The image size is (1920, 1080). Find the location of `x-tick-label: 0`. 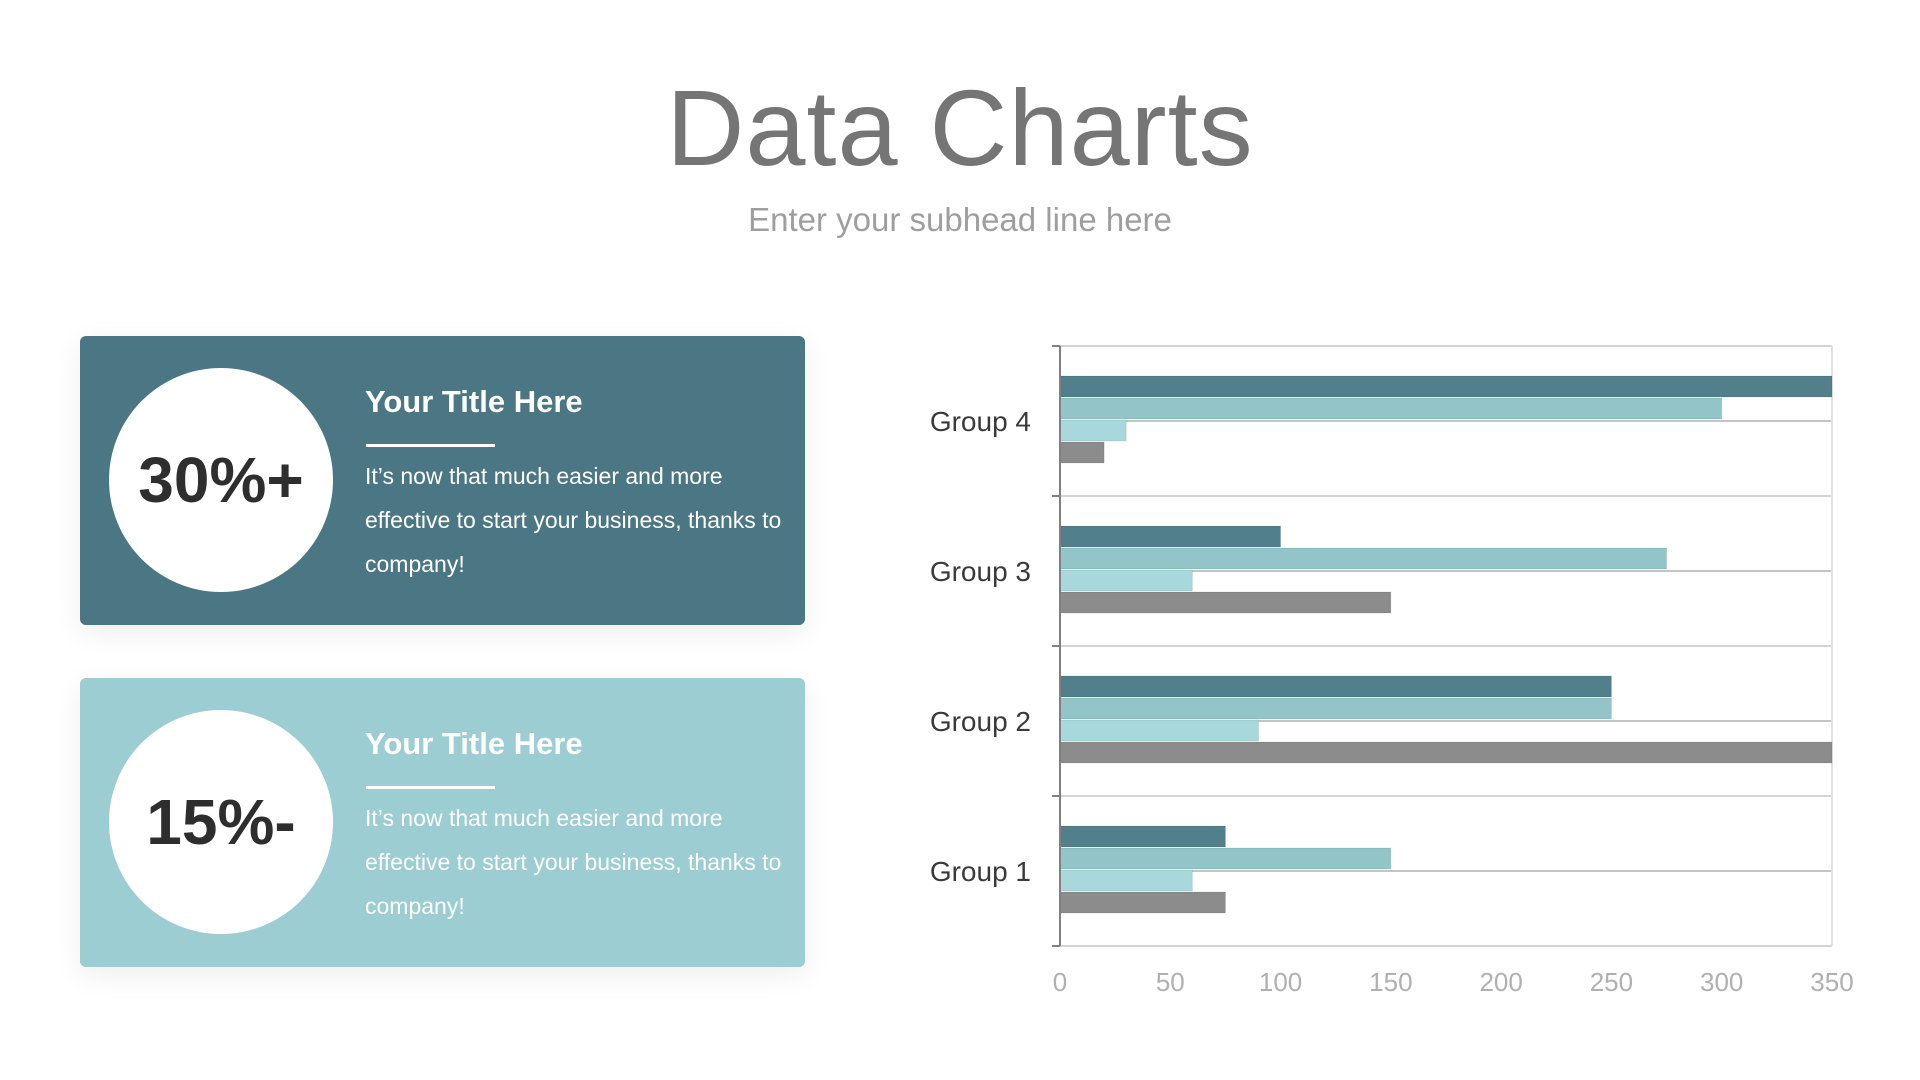

x-tick-label: 0 is located at coordinates (1060, 982).